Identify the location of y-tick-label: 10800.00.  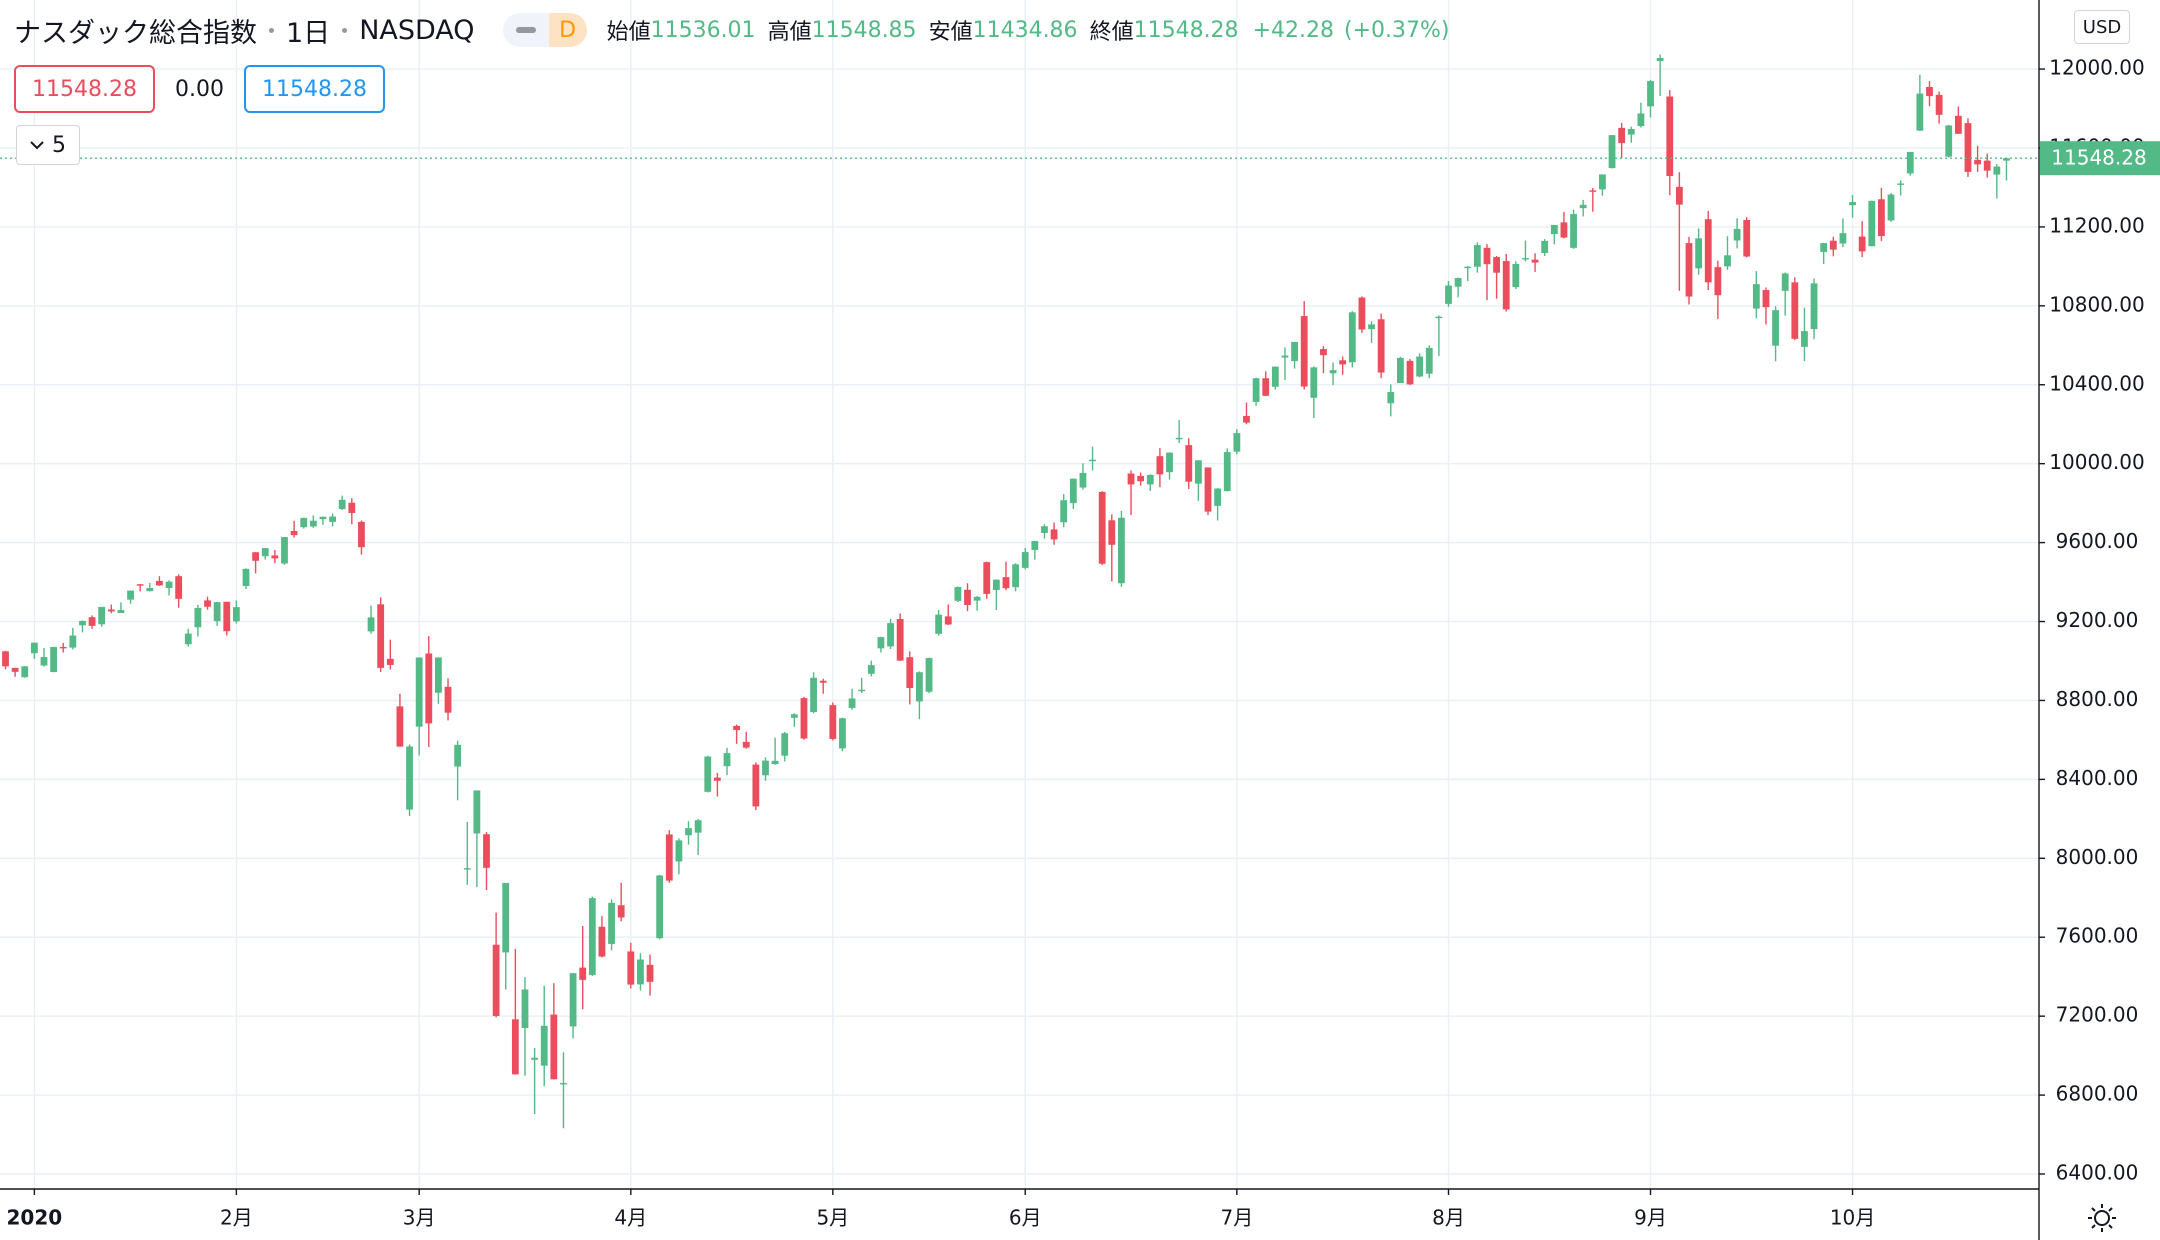
(2096, 304).